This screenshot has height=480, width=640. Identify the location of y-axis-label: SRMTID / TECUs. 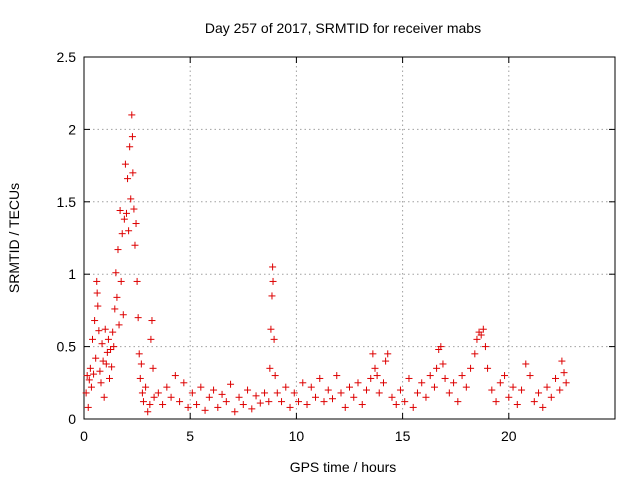
(14, 238).